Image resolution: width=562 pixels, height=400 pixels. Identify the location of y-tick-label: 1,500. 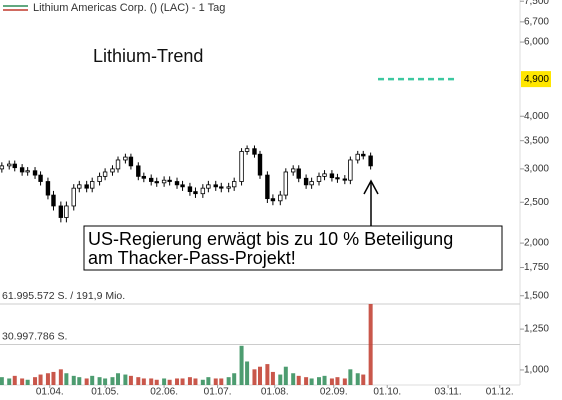
(536, 295).